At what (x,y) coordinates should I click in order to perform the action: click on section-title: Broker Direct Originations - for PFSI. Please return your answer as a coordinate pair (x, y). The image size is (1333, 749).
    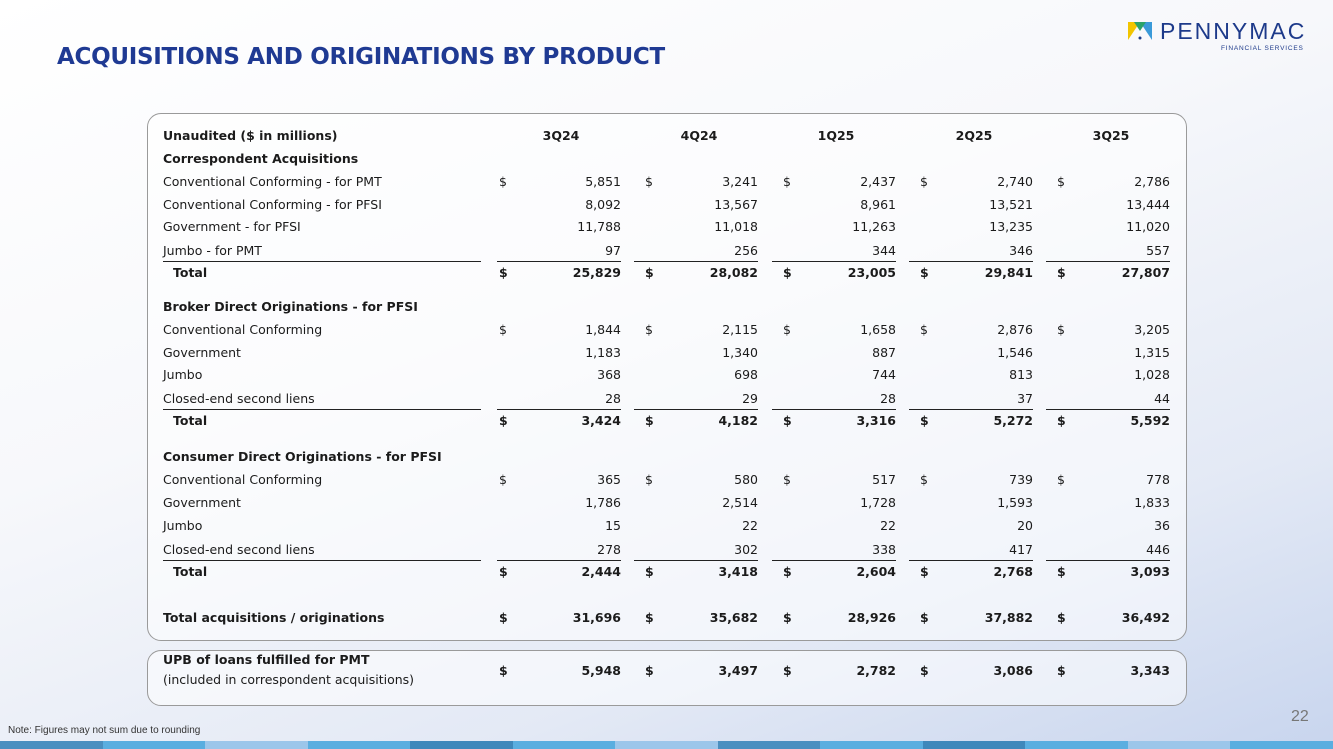
    Looking at the image, I should click on (290, 306).